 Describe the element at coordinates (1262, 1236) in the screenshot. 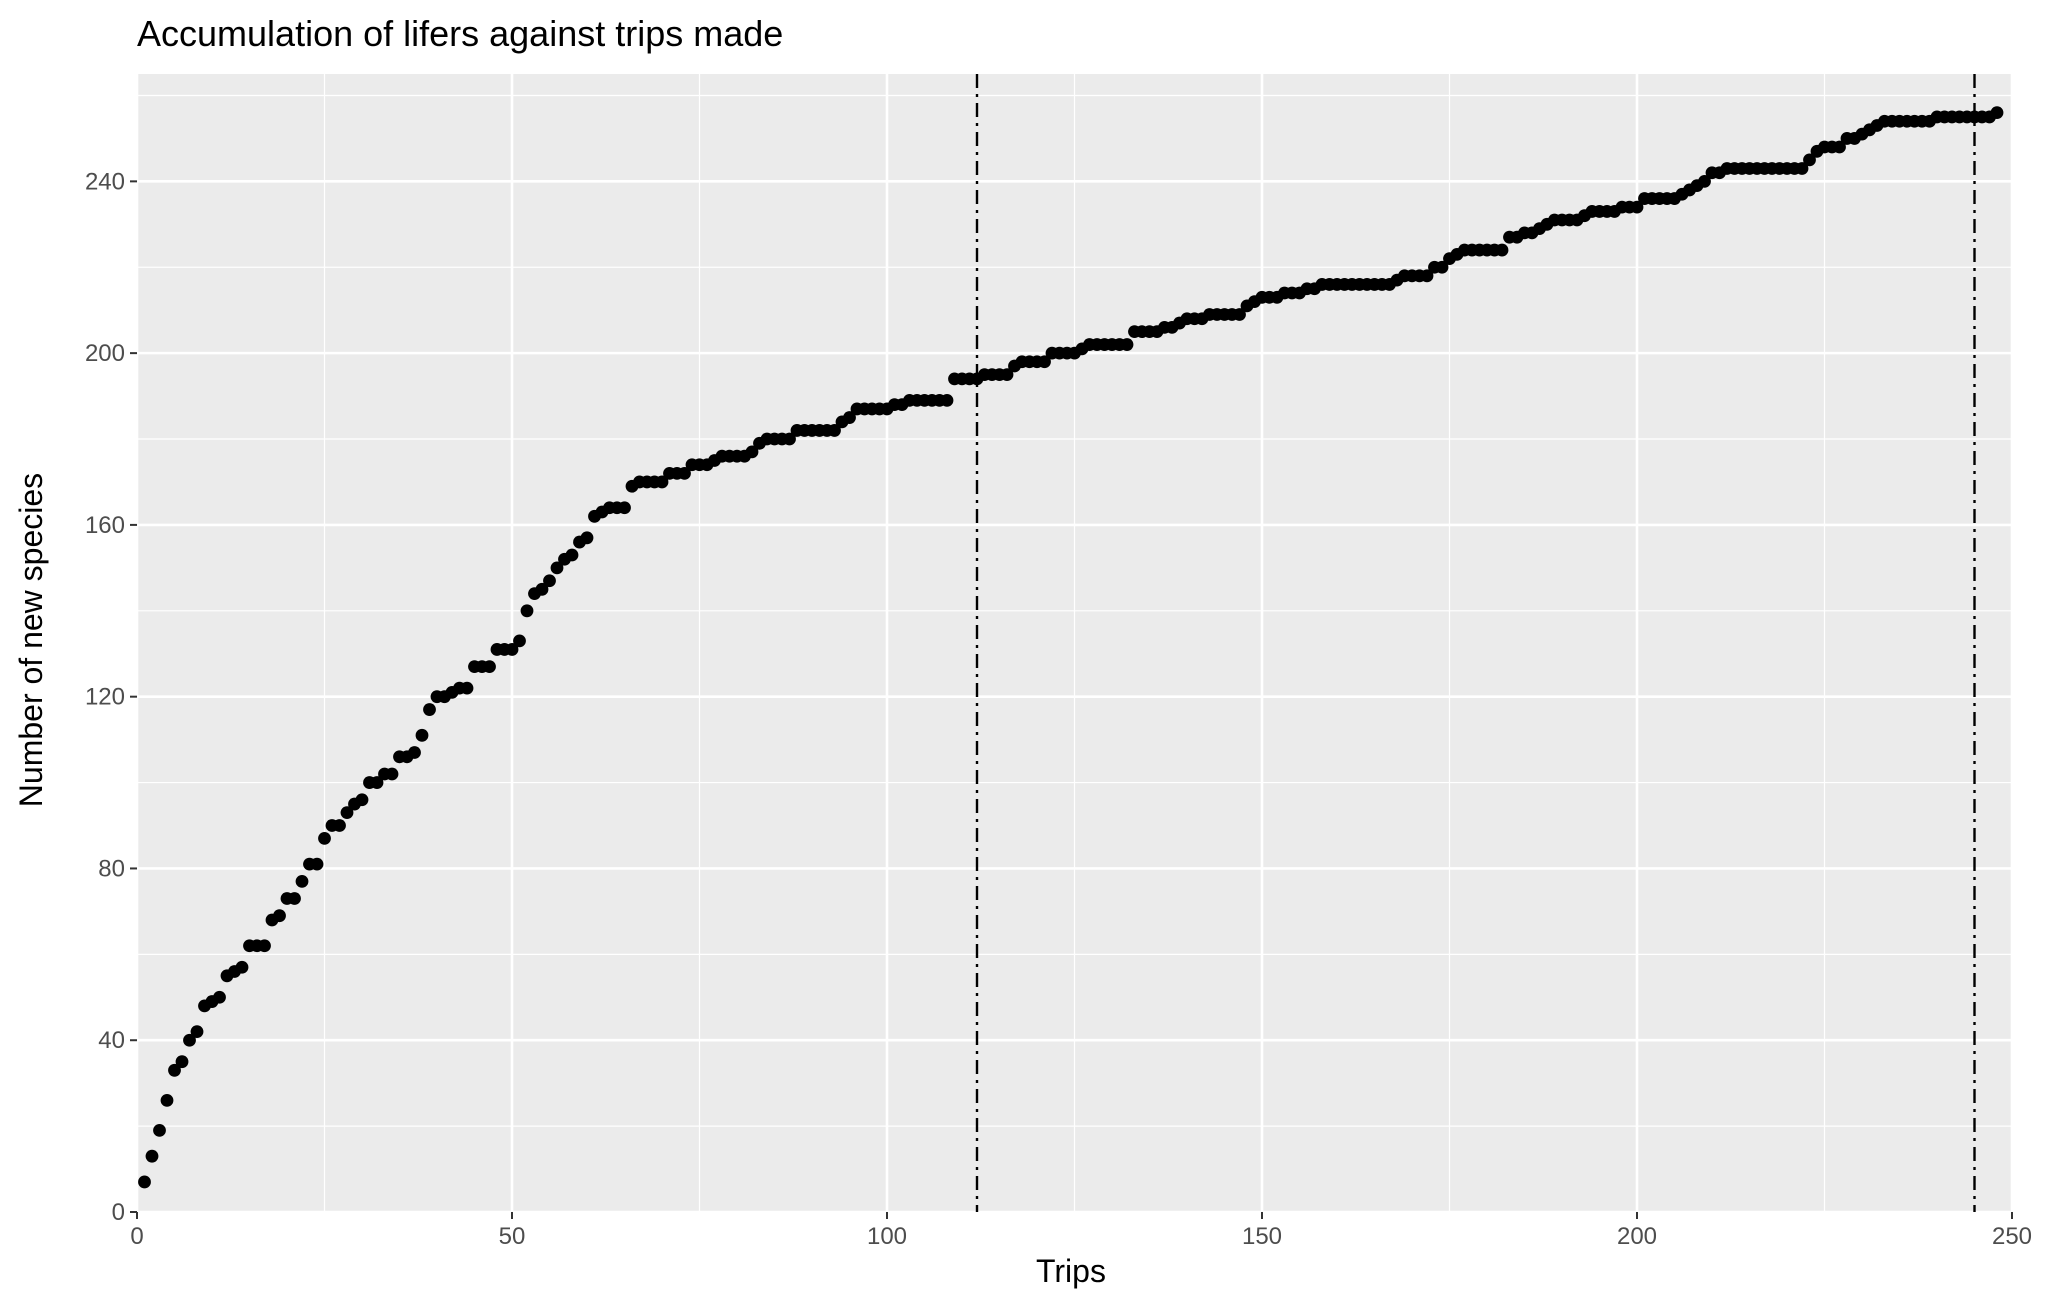

I see `x-tick-label: 150` at that location.